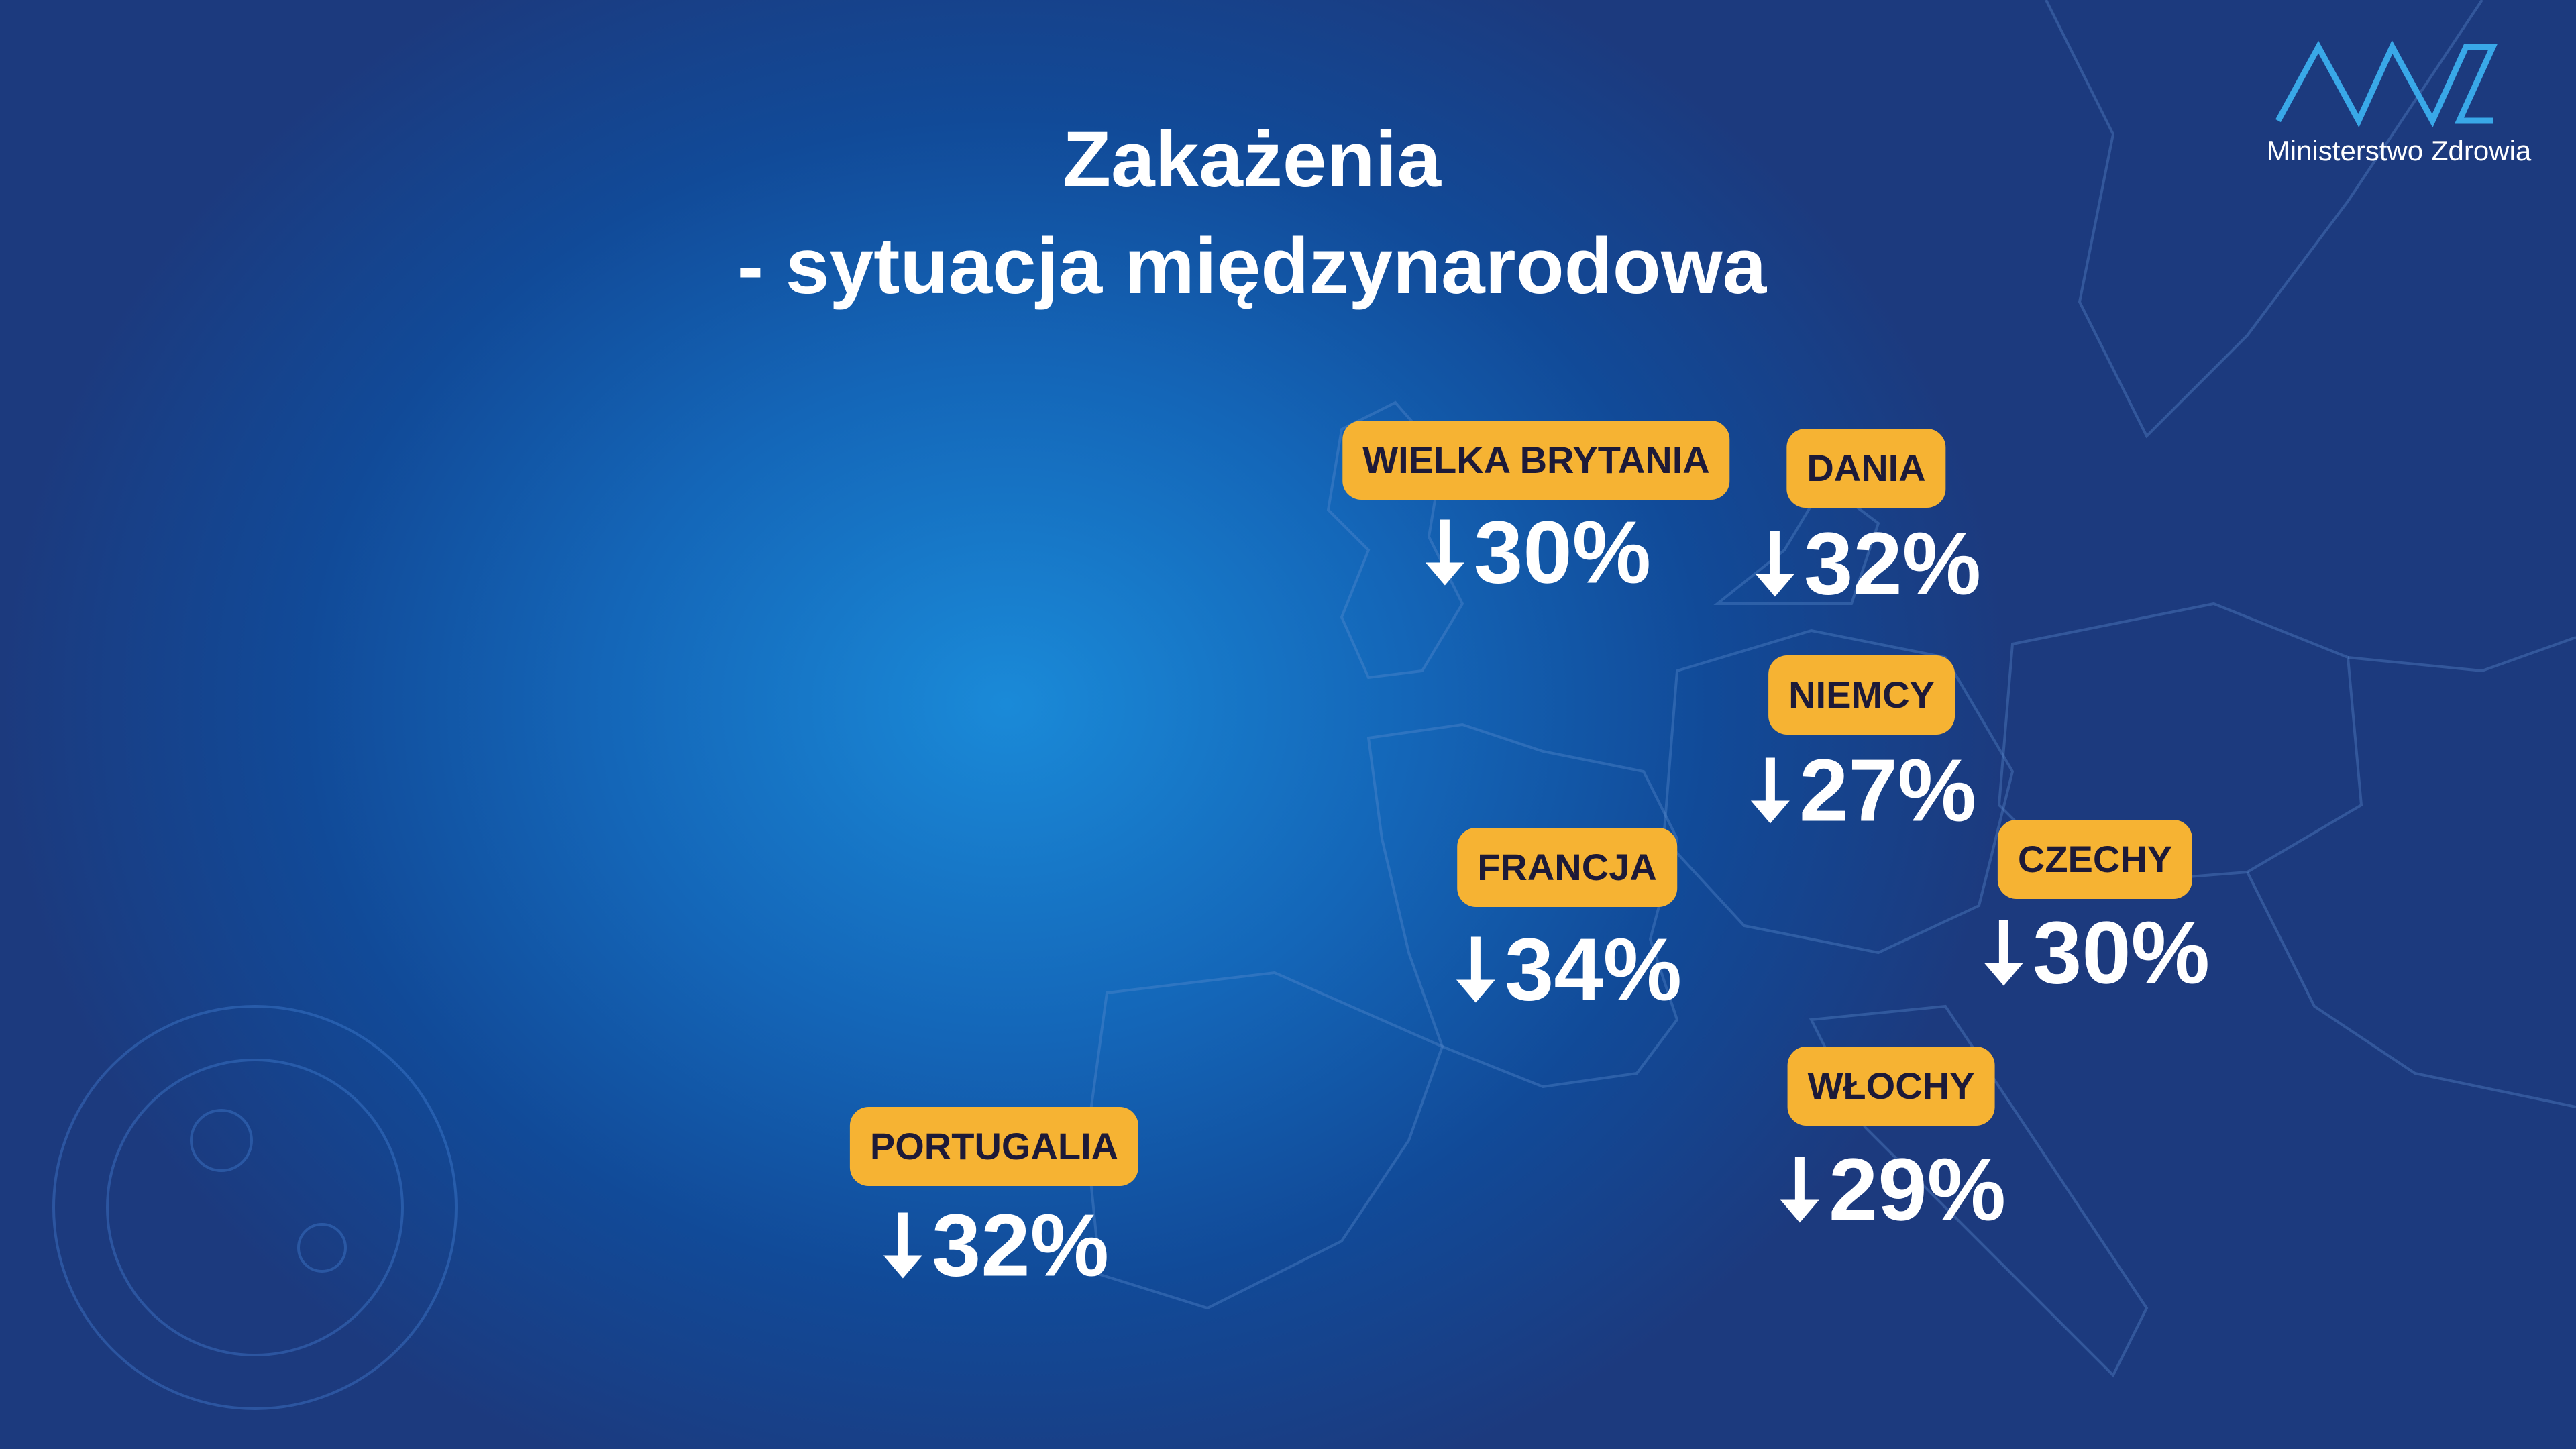 The width and height of the screenshot is (2576, 1449). What do you see at coordinates (1861, 695) in the screenshot?
I see `country-name: NIEMCY` at bounding box center [1861, 695].